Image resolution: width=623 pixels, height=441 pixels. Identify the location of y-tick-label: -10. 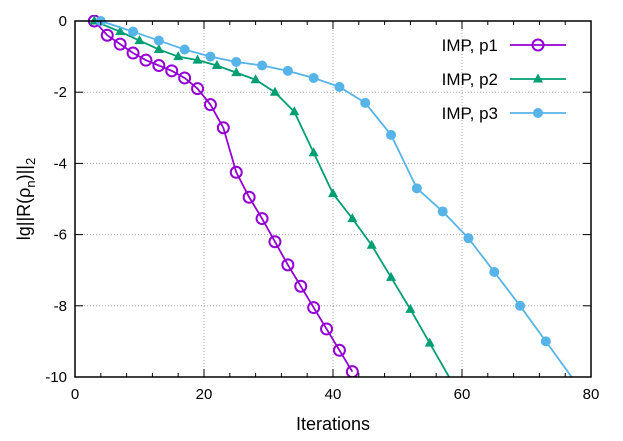
(56, 377).